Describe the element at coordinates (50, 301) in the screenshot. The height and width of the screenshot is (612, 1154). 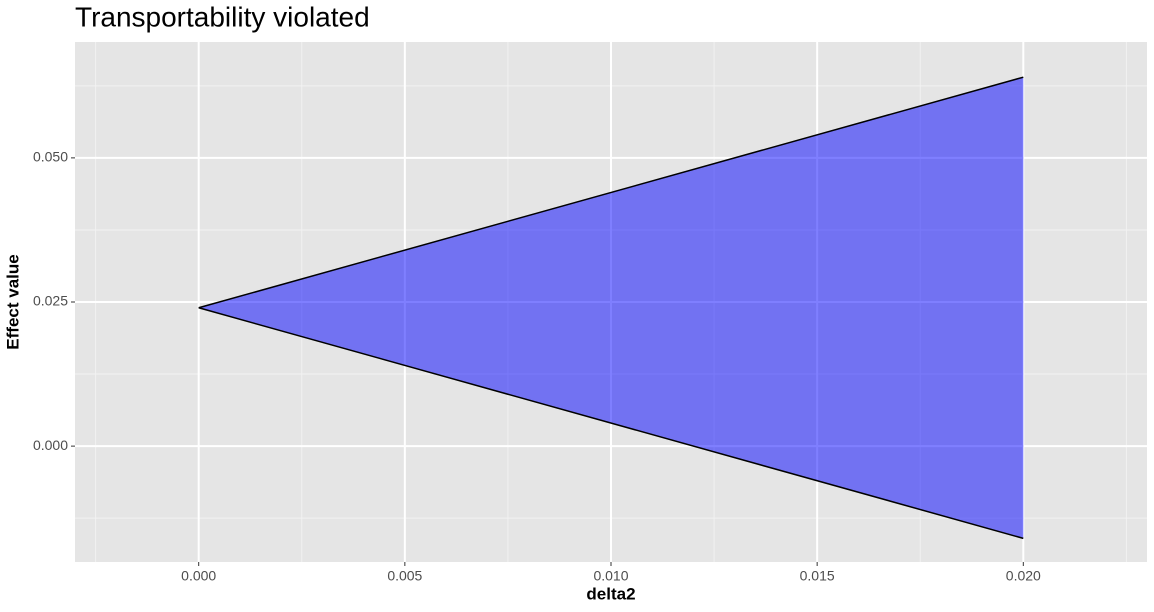
I see `y-tick-label: 0.025` at that location.